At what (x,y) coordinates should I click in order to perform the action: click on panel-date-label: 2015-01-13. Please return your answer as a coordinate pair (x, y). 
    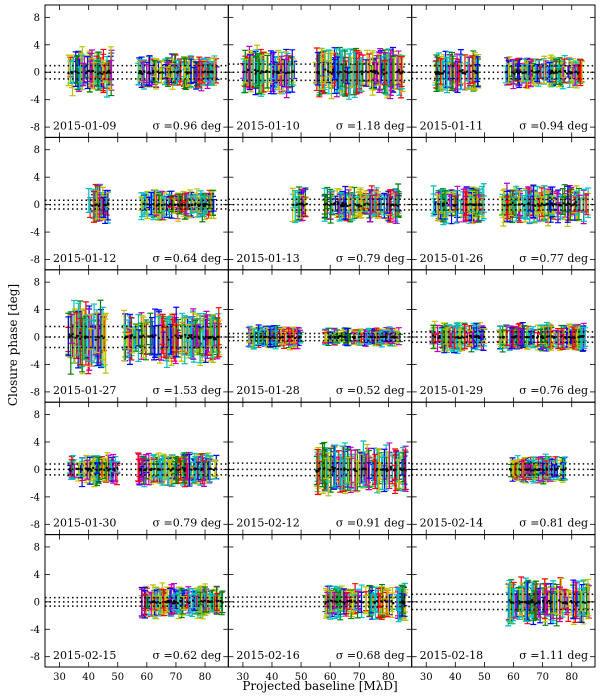
    Looking at the image, I should click on (267, 258).